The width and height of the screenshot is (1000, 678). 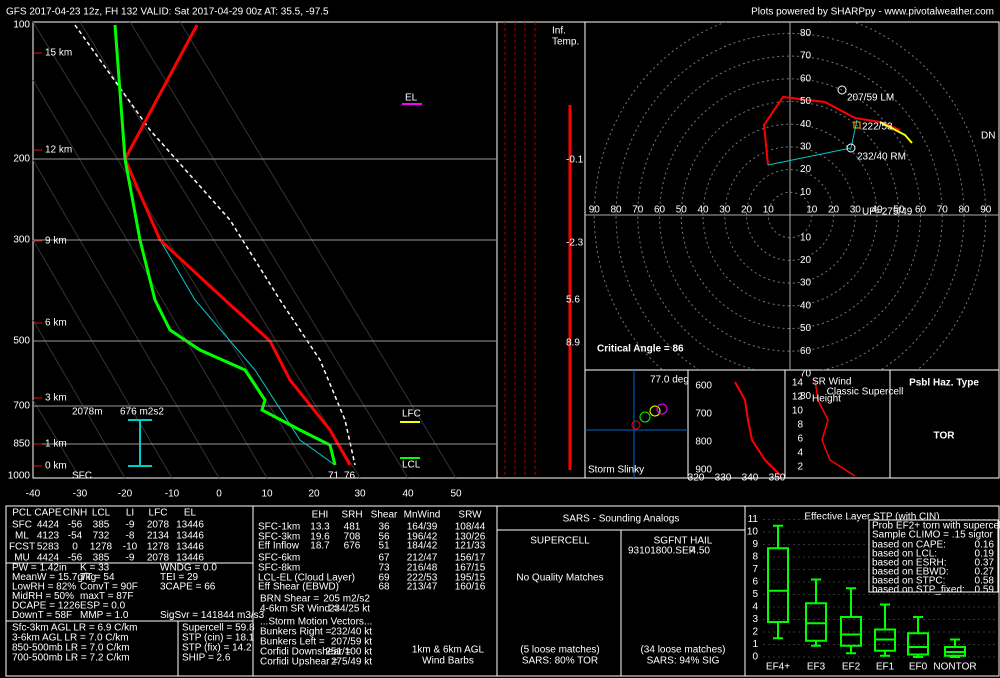 What do you see at coordinates (943, 210) in the screenshot?
I see `hodo-ring-label: 70` at bounding box center [943, 210].